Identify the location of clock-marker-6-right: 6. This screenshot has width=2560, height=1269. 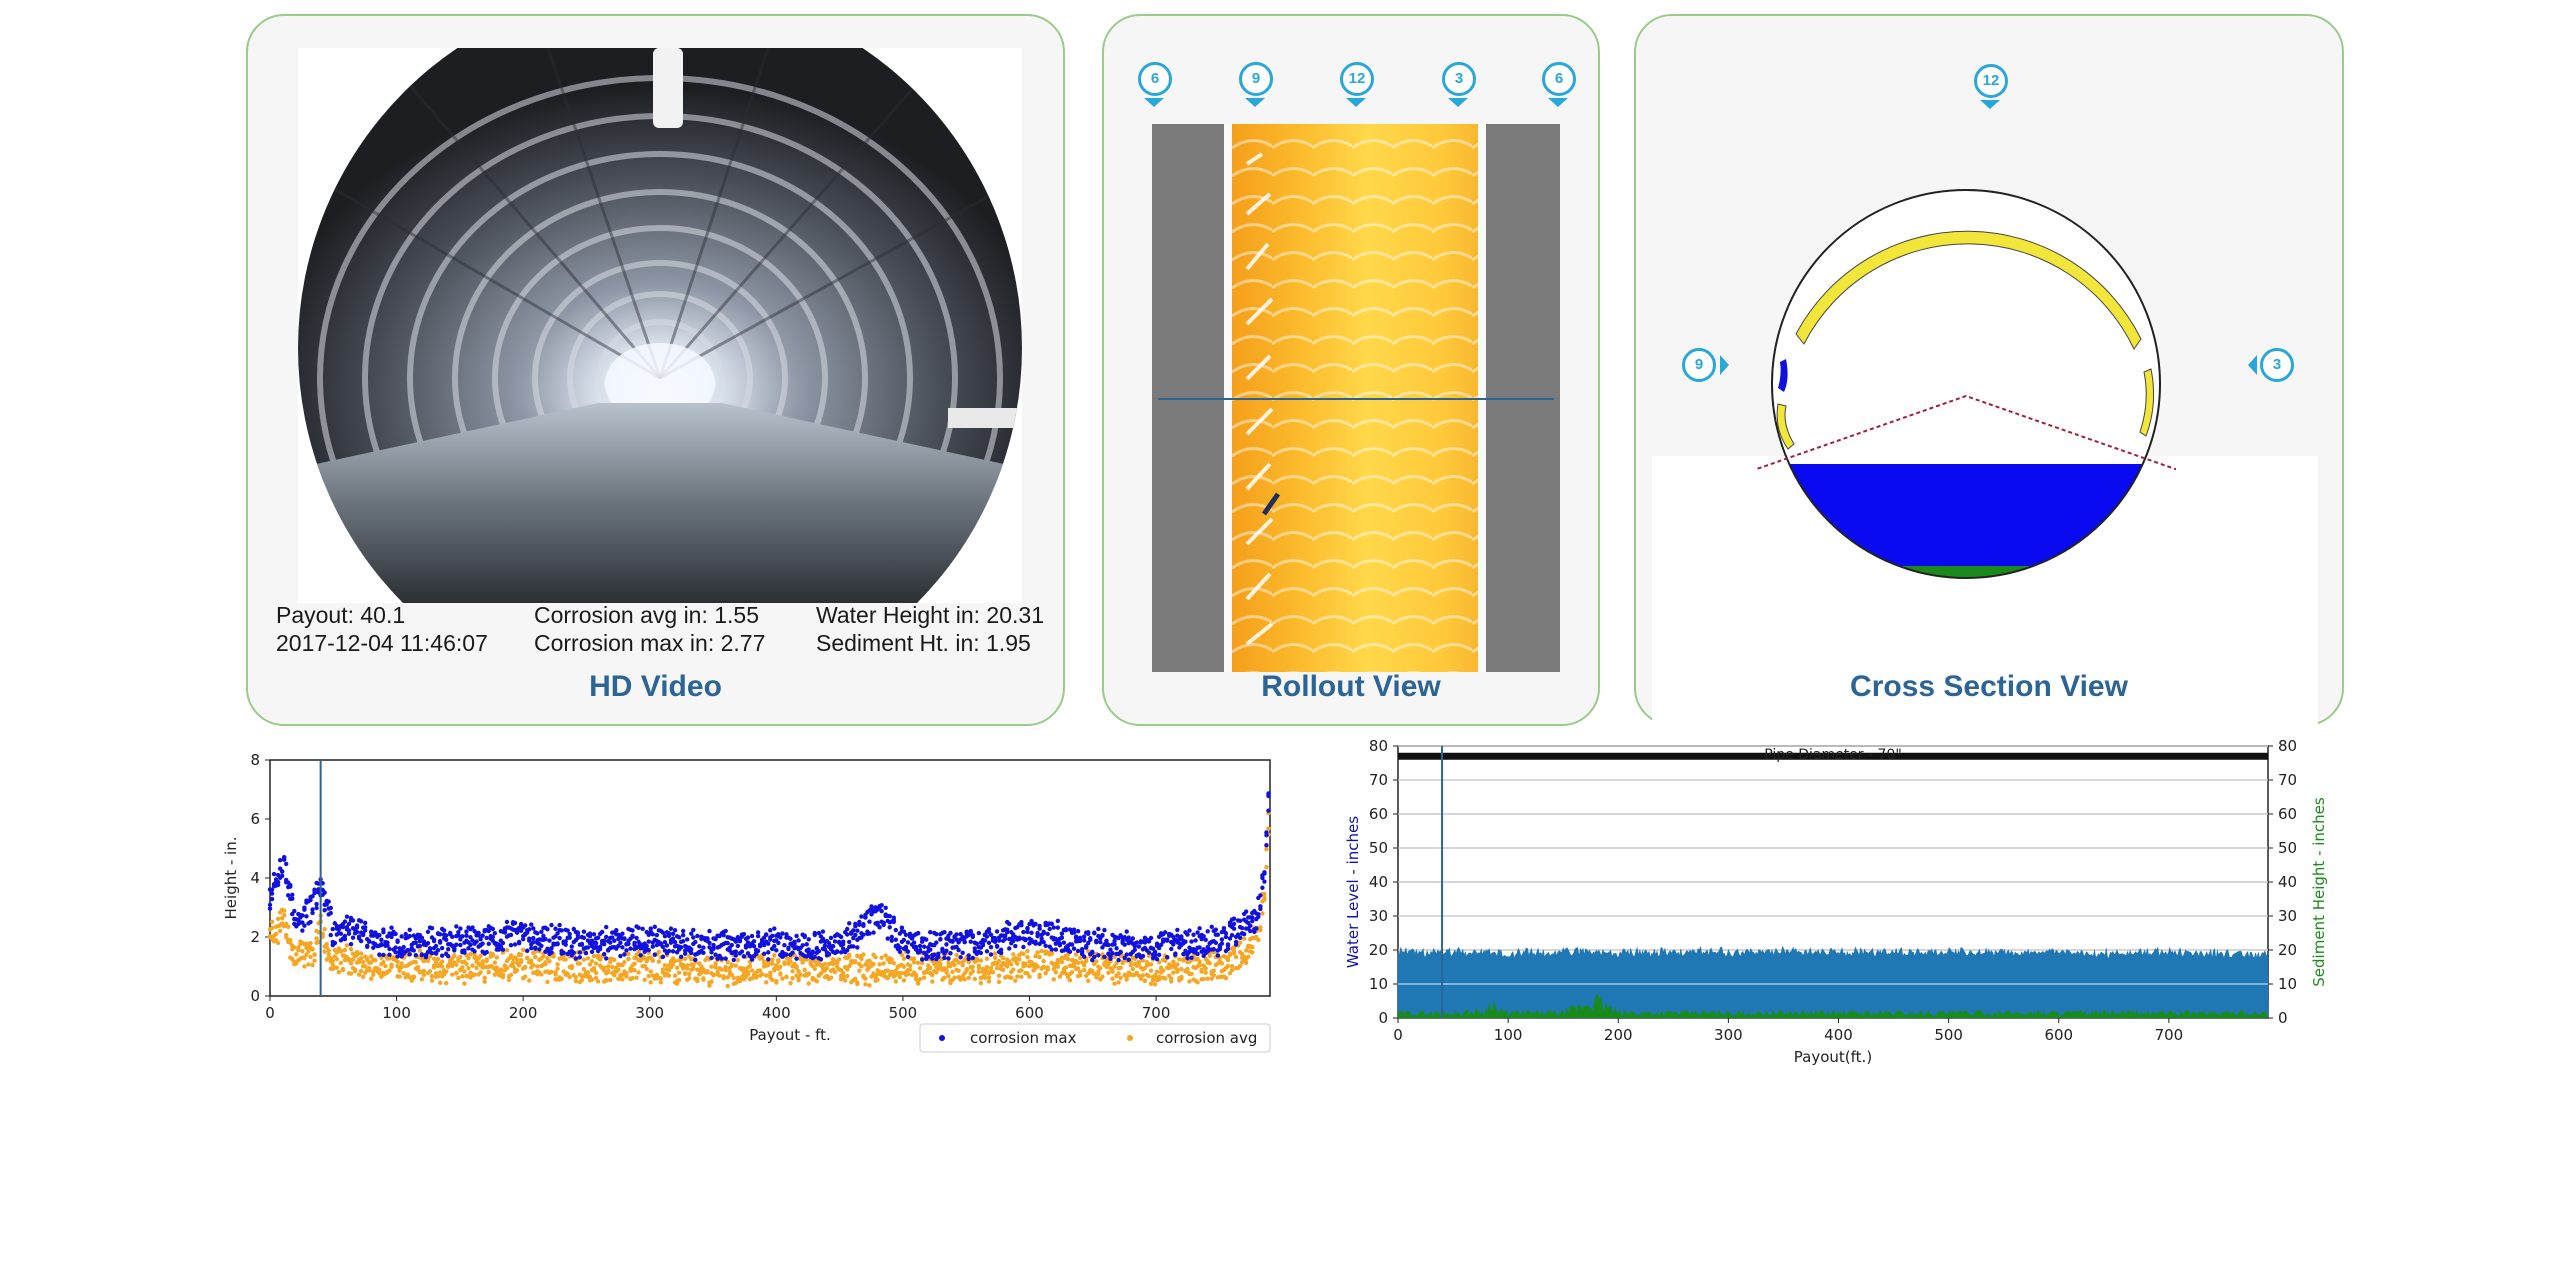
(1558, 85).